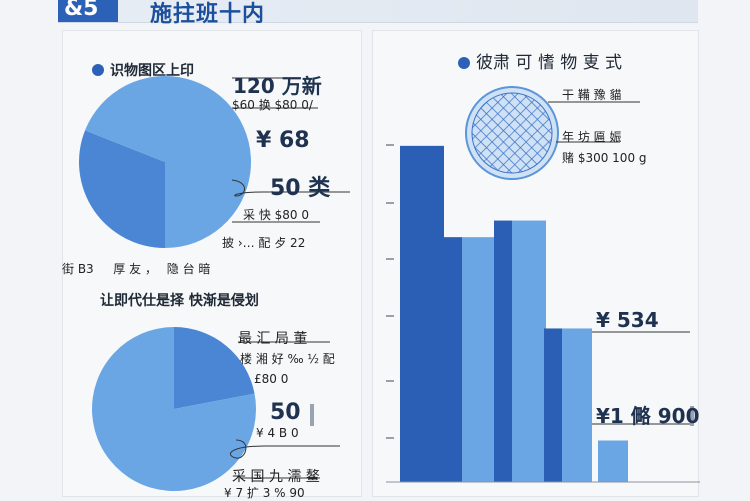  Describe the element at coordinates (276, 477) in the screenshot. I see `pie2-label-e: 采 国 九 濡 鳌` at that location.